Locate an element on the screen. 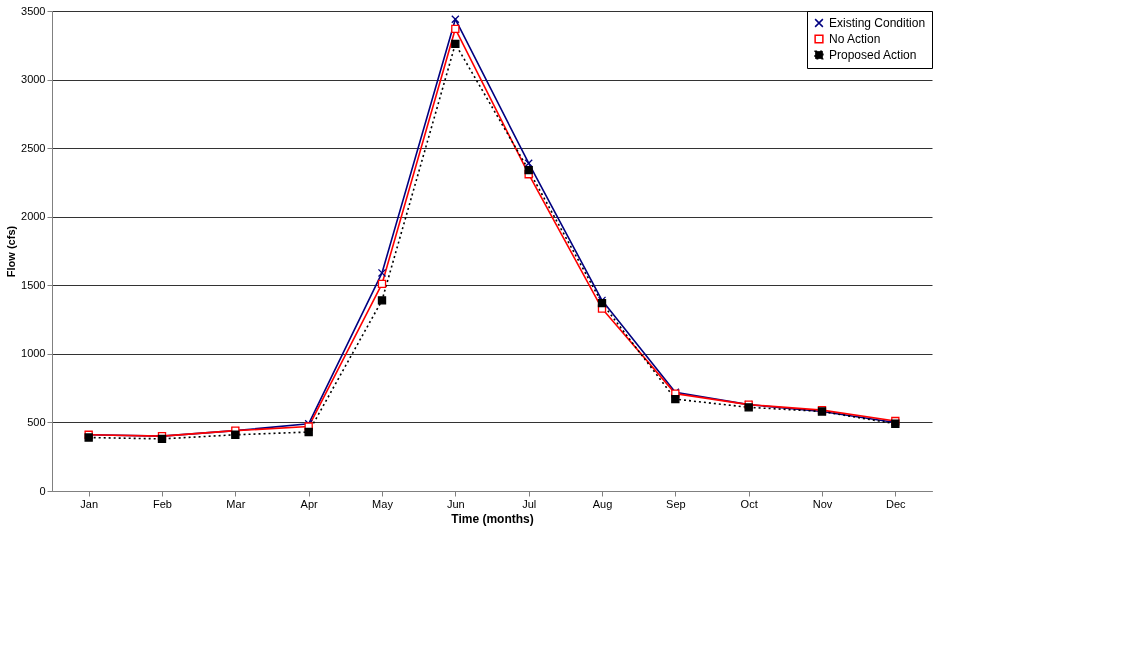  x-tick-label: May is located at coordinates (383, 503).